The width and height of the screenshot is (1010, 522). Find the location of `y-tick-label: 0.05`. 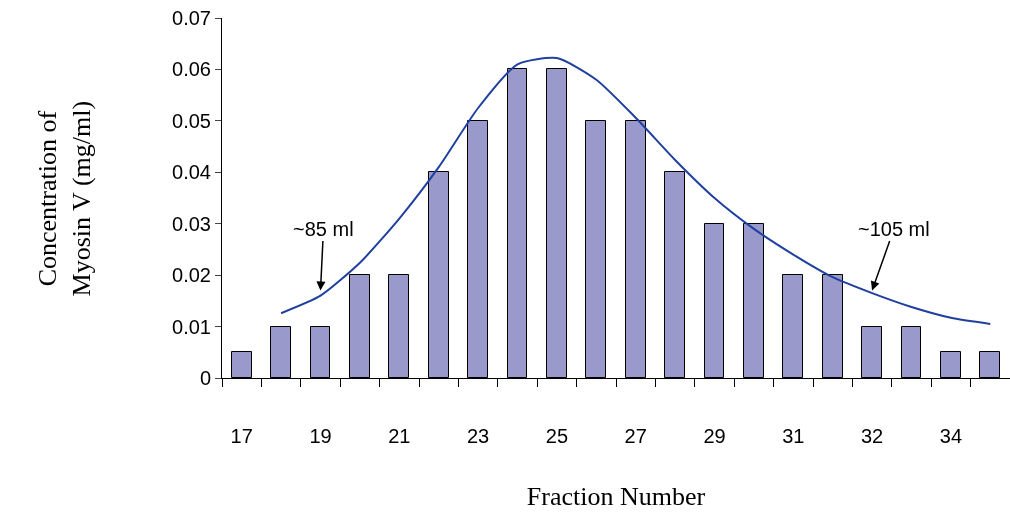

y-tick-label: 0.05 is located at coordinates (191, 120).